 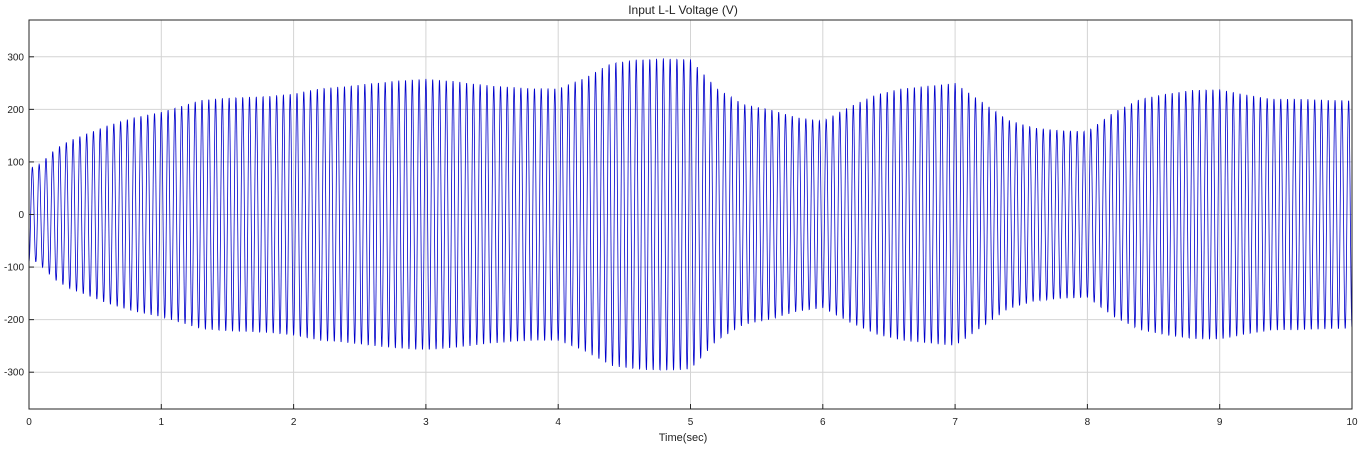 What do you see at coordinates (15, 110) in the screenshot?
I see `y-tick-label: 200` at bounding box center [15, 110].